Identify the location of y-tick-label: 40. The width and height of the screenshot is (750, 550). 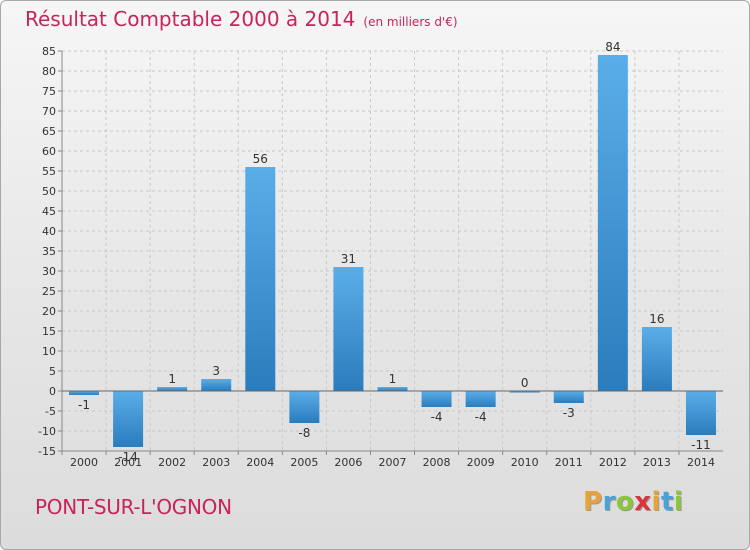
(49, 231).